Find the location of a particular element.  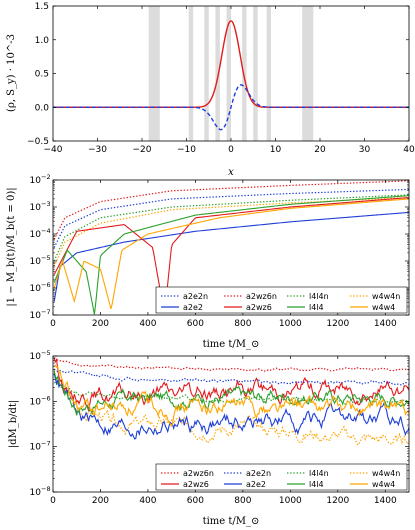

series-w4w4 is located at coordinates (231, 396).